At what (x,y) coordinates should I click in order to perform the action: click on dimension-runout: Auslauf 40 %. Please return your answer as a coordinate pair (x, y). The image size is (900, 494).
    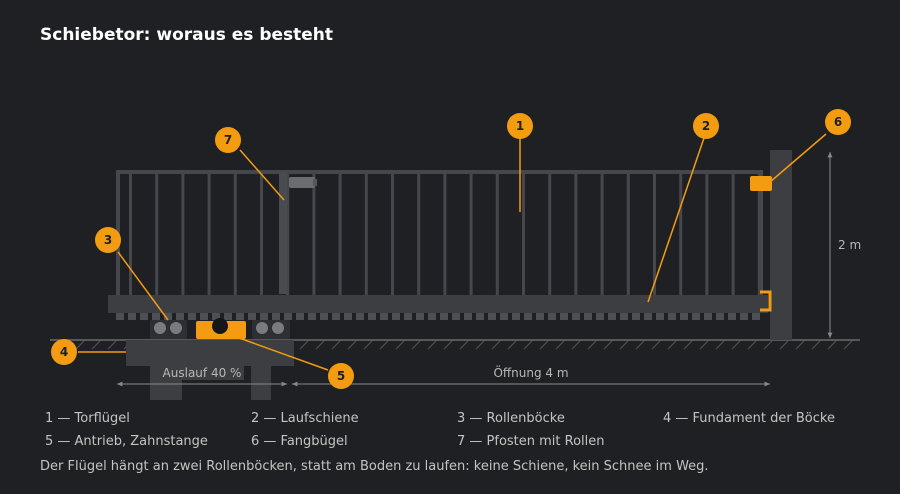
    Looking at the image, I should click on (202, 375).